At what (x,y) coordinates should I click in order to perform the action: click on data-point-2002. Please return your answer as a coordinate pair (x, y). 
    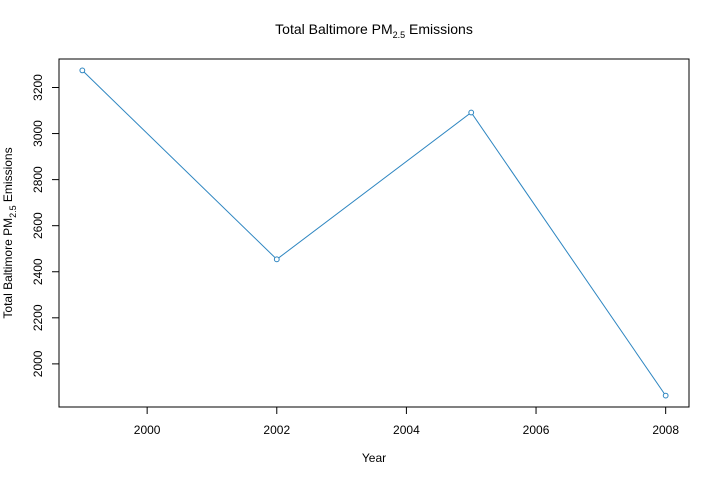
    Looking at the image, I should click on (276, 259).